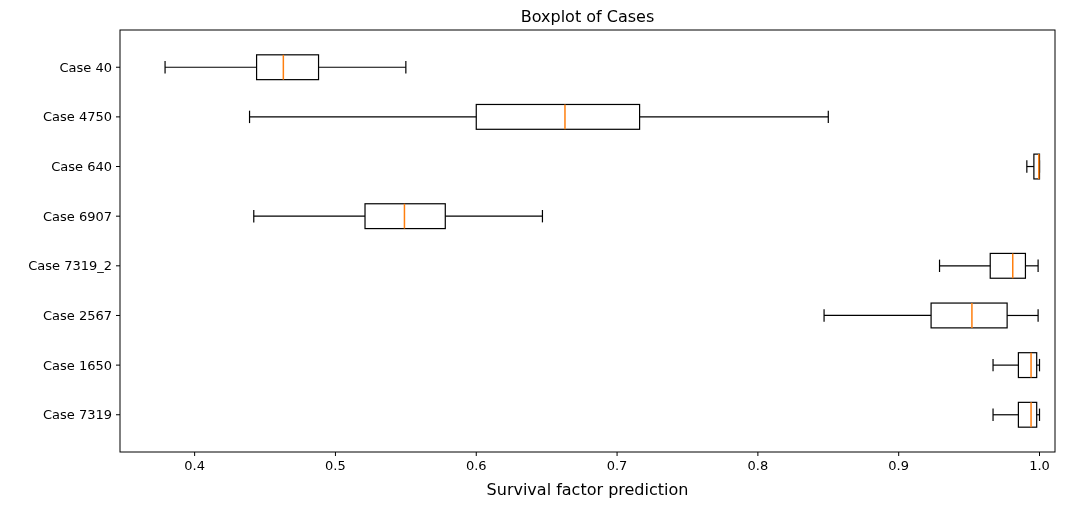 The image size is (1075, 505). Describe the element at coordinates (335, 465) in the screenshot. I see `x-tick-label: 0.5` at that location.